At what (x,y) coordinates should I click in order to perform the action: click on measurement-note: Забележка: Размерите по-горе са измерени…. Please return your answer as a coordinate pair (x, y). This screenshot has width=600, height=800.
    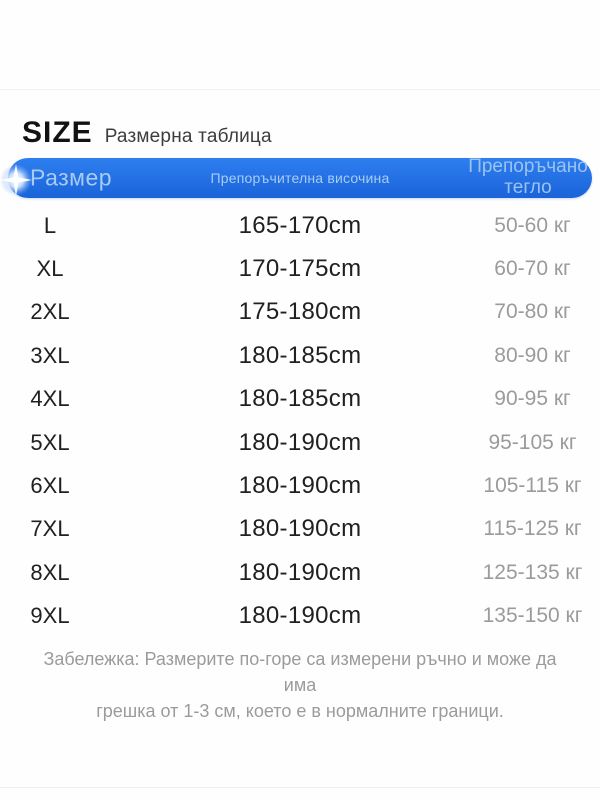
    Looking at the image, I should click on (300, 685).